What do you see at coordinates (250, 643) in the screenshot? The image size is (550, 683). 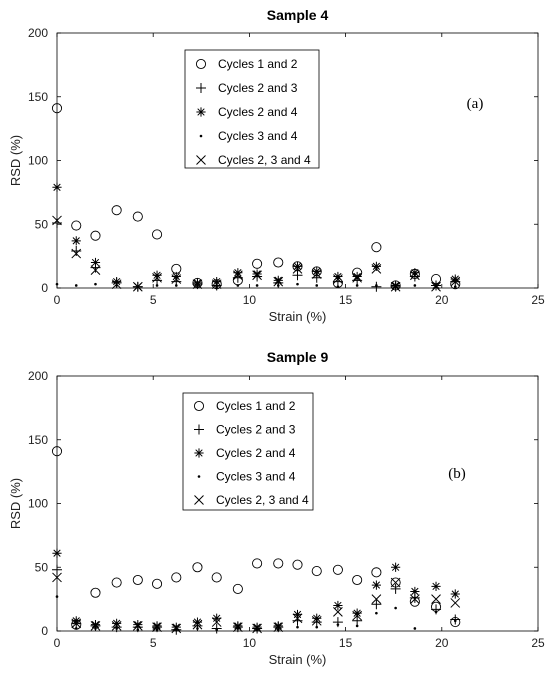 I see `x-tick-label: 10` at bounding box center [250, 643].